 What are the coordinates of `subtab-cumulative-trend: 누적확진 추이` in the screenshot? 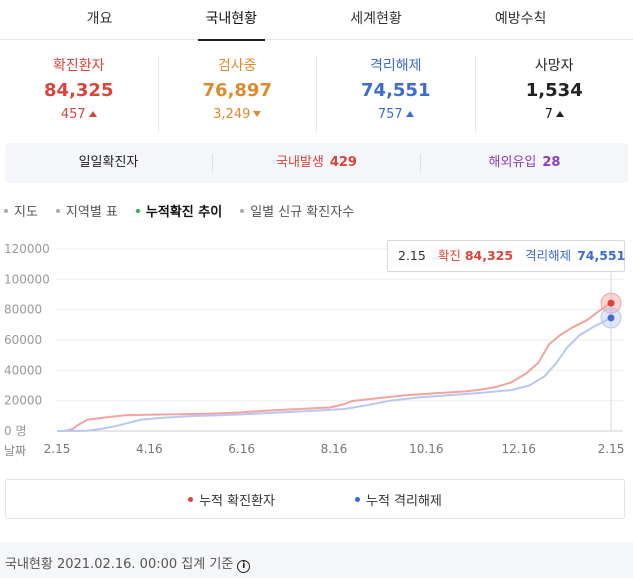 It's located at (179, 211).